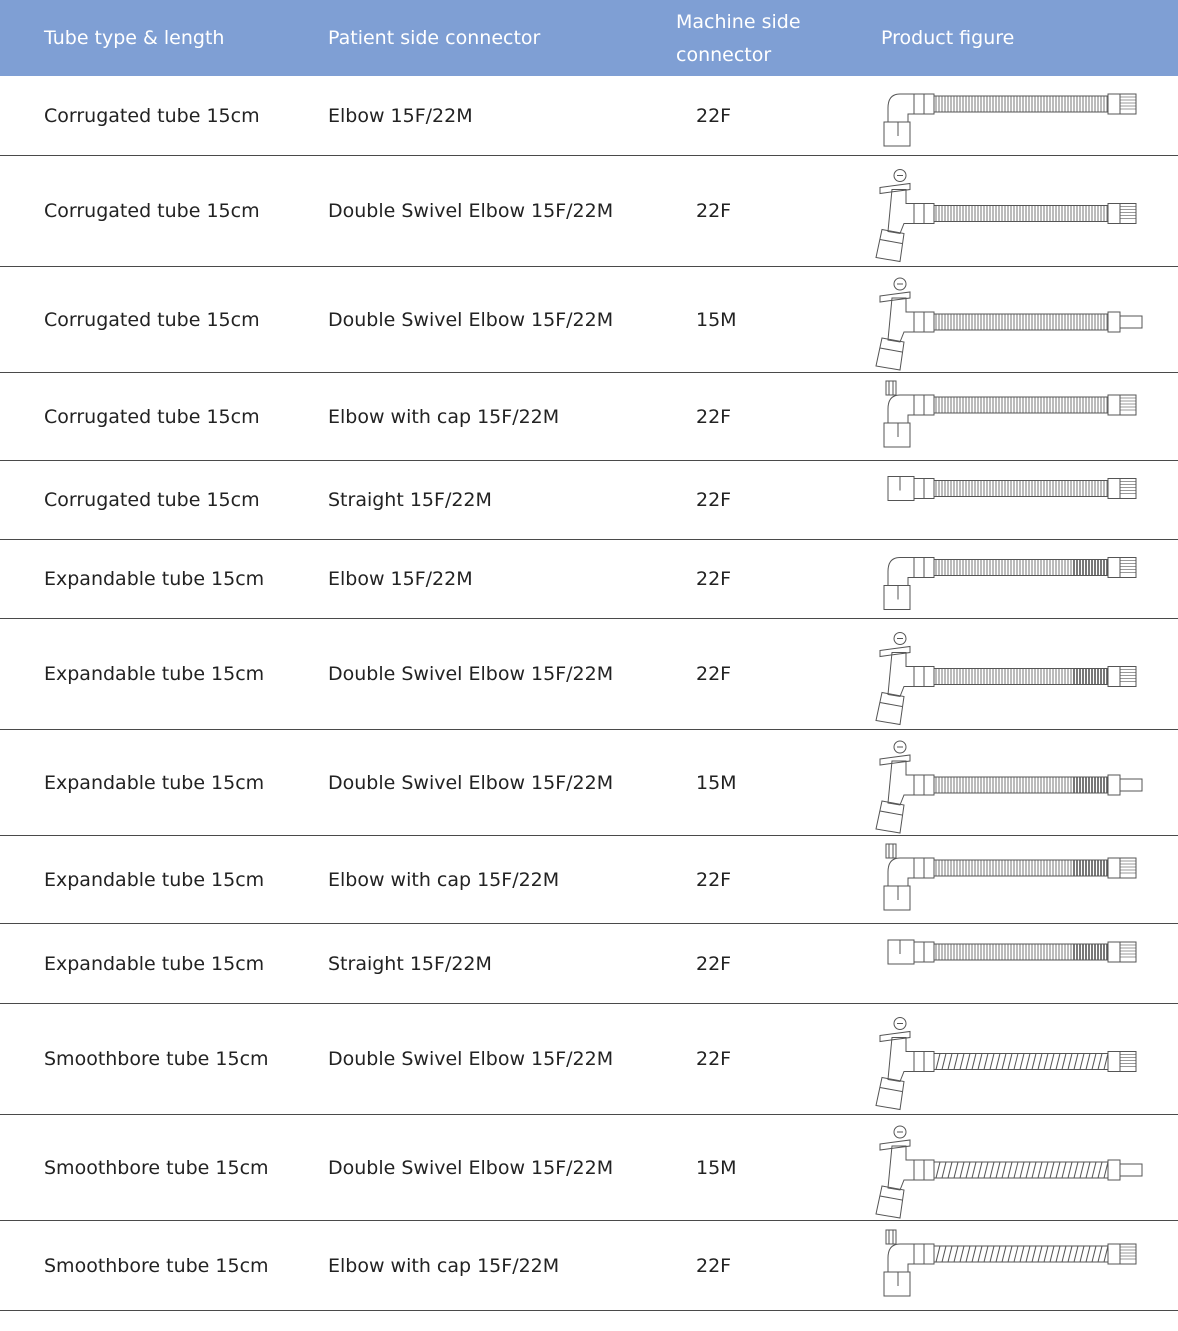  What do you see at coordinates (1006, 1063) in the screenshot?
I see `double-swivel-smoothbore-22f-figure-icon` at bounding box center [1006, 1063].